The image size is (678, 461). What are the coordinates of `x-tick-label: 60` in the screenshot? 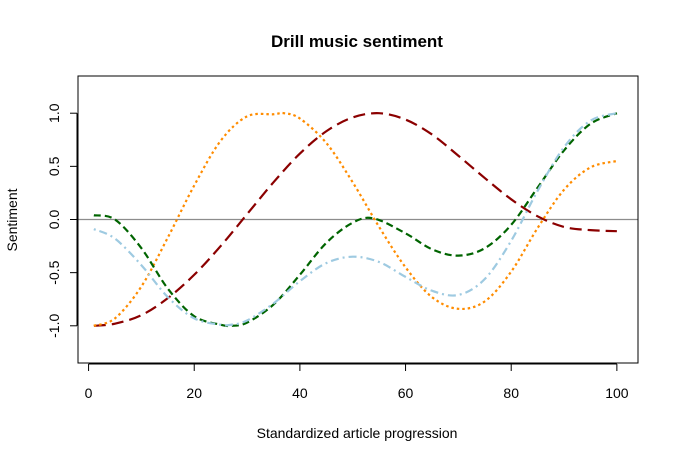 It's located at (406, 393).